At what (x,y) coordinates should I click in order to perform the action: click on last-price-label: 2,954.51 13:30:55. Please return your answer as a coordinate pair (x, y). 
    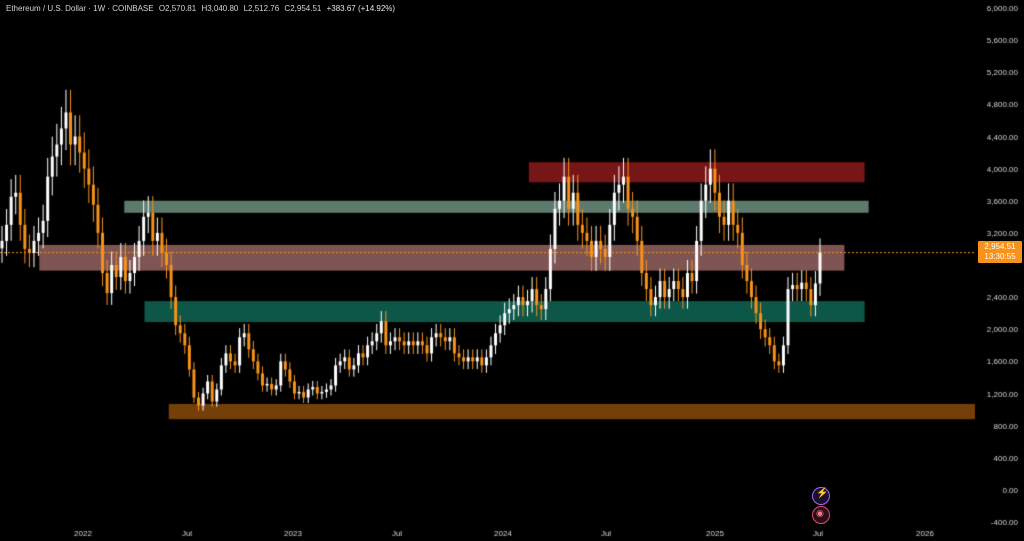
    Looking at the image, I should click on (1000, 252).